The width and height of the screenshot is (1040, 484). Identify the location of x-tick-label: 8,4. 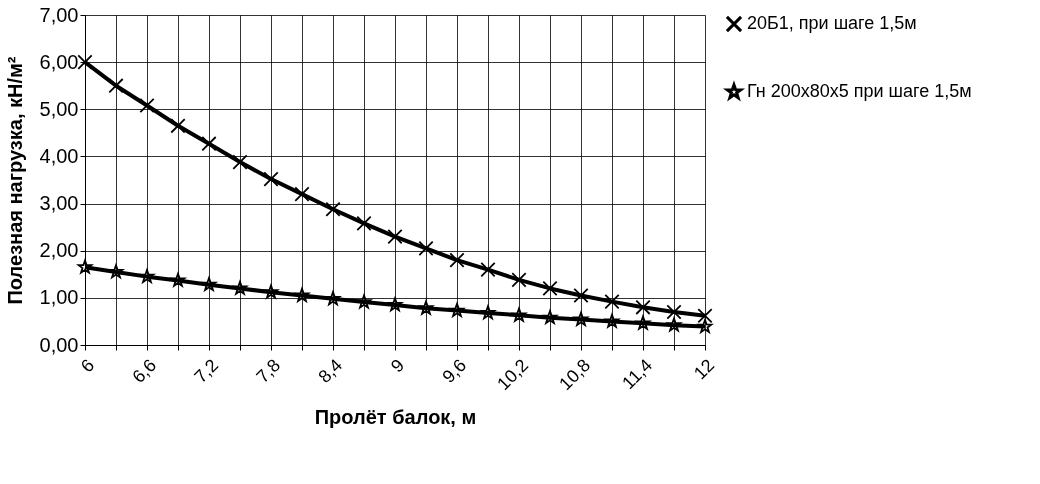
(330, 371).